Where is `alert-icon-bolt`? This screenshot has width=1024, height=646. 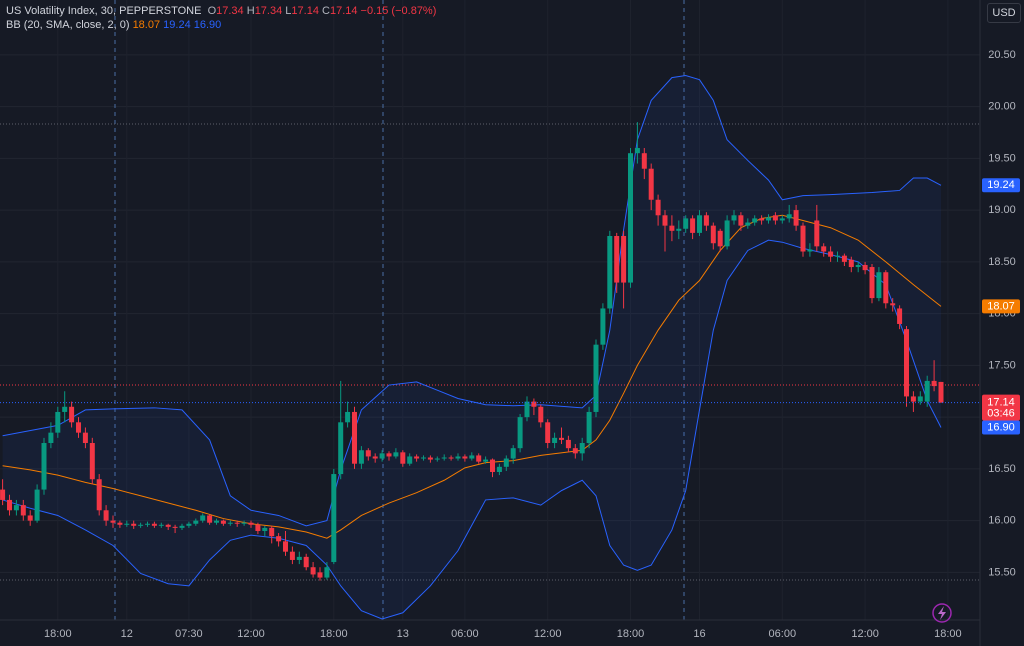 alert-icon-bolt is located at coordinates (942, 613).